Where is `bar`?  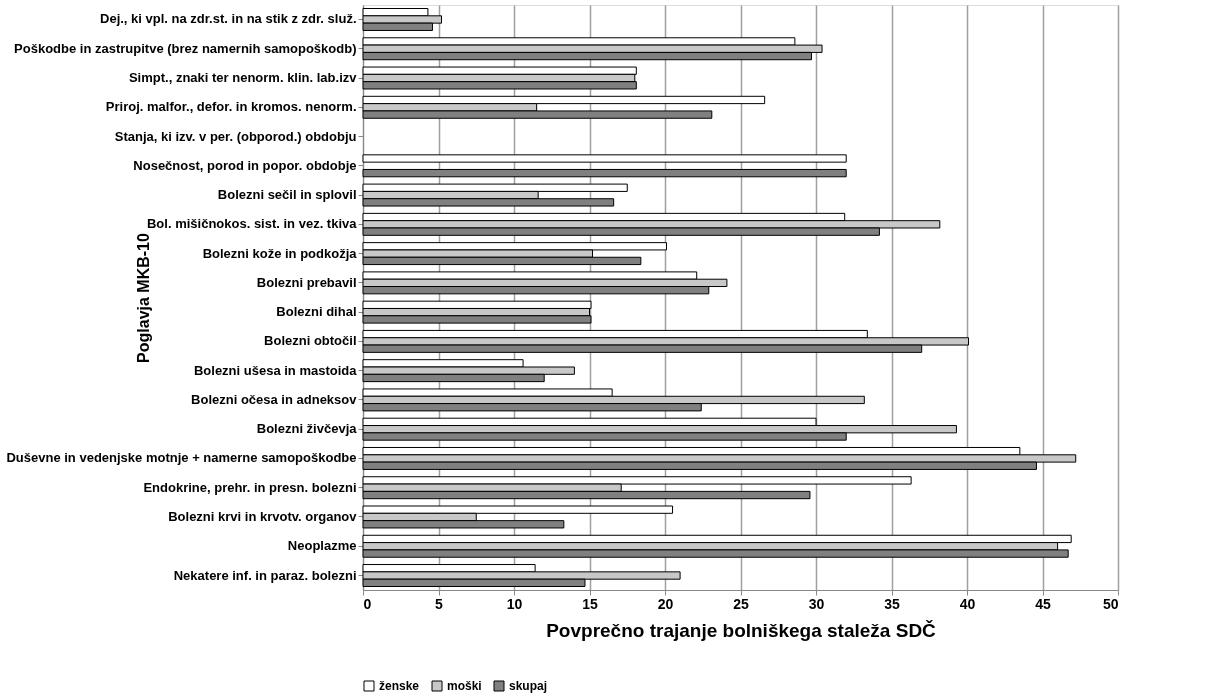
bar is located at coordinates (604, 158).